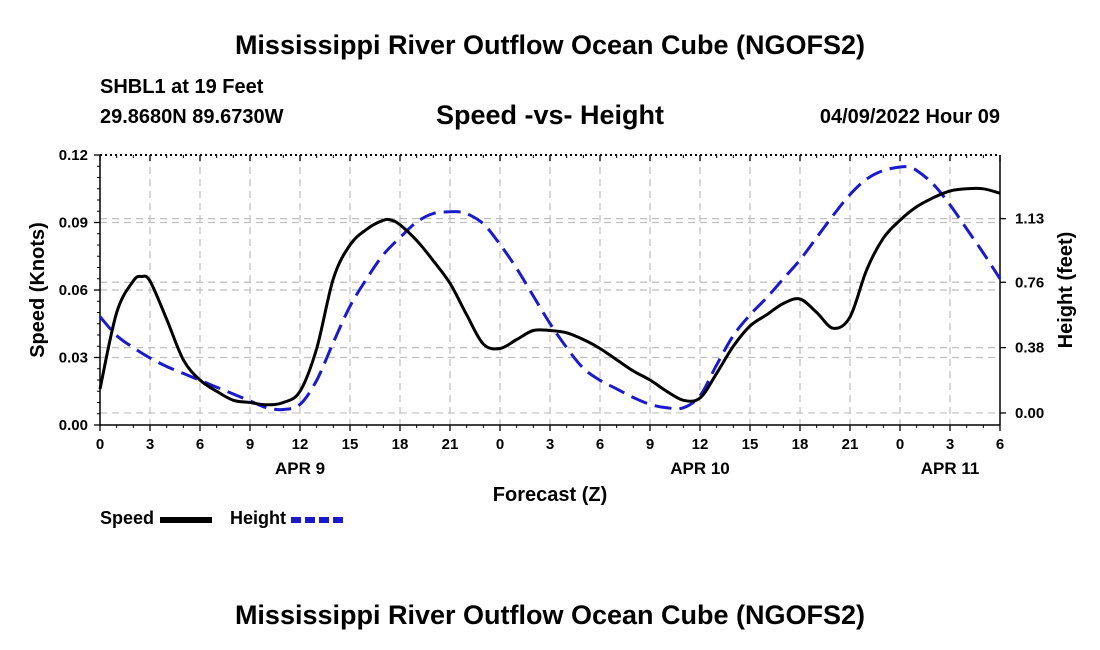 The image size is (1100, 650). I want to click on y2-axis-title: Height (feet), so click(1066, 290).